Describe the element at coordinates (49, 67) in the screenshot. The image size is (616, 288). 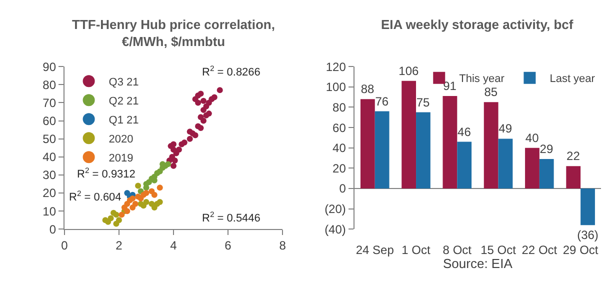
I see `y-tick-label: 90` at that location.